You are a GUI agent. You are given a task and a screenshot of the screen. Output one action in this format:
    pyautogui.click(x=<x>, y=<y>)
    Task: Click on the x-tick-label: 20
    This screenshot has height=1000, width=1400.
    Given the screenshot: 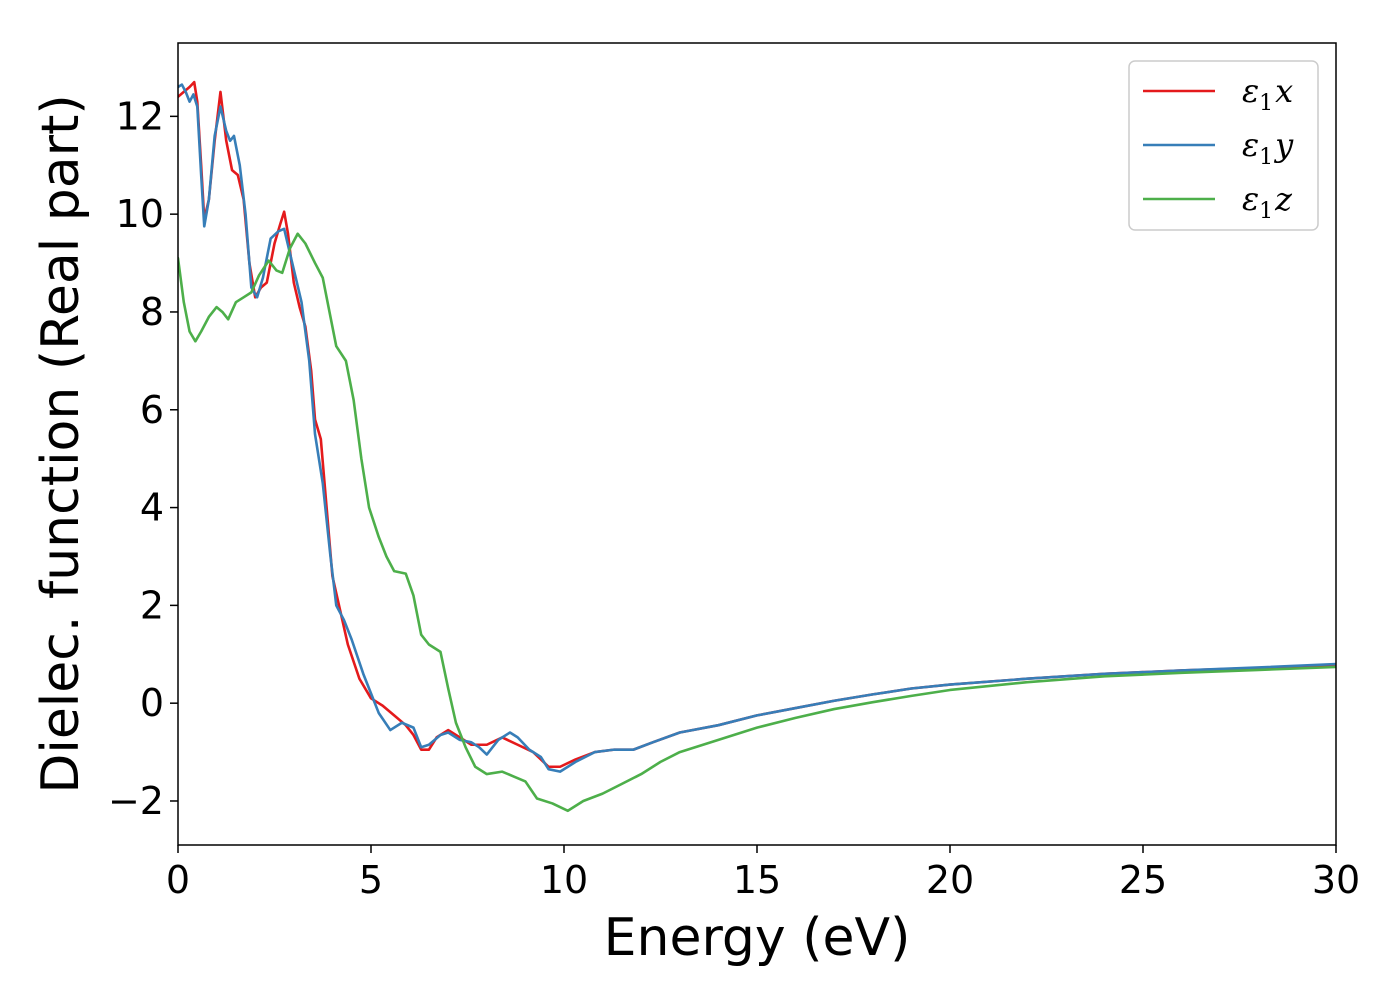 What is the action you would take?
    pyautogui.click(x=950, y=880)
    